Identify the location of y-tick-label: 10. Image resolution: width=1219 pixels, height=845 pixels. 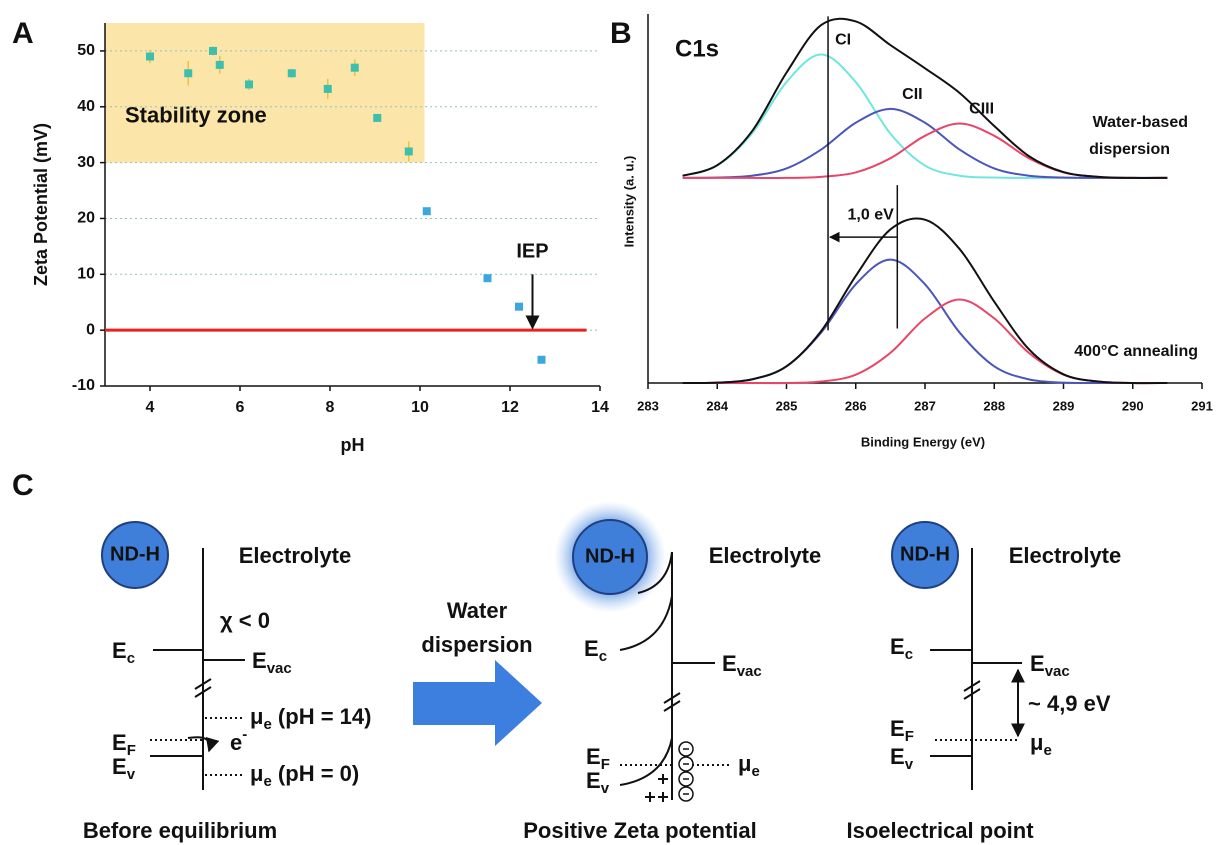
(86, 274).